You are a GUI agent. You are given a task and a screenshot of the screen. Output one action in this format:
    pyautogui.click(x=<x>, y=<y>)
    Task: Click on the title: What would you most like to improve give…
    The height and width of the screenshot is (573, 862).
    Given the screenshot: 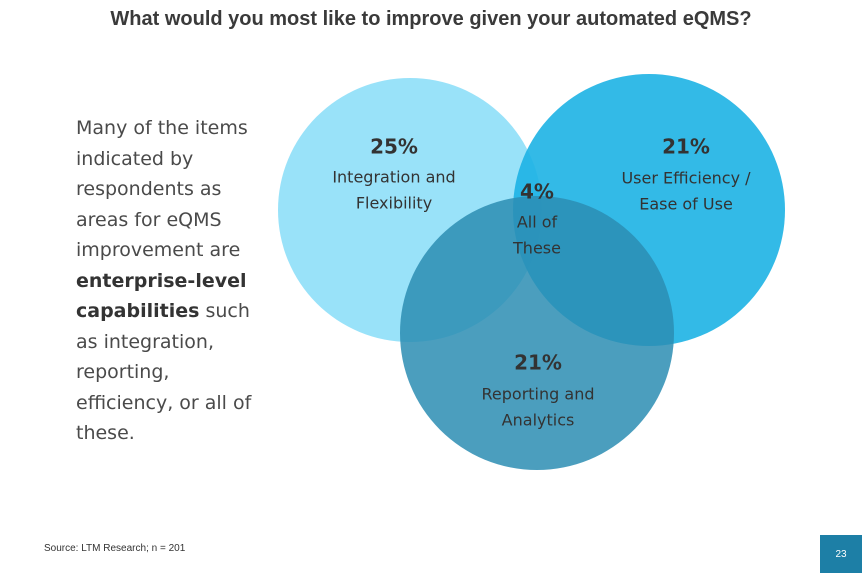 What is the action you would take?
    pyautogui.click(x=431, y=19)
    